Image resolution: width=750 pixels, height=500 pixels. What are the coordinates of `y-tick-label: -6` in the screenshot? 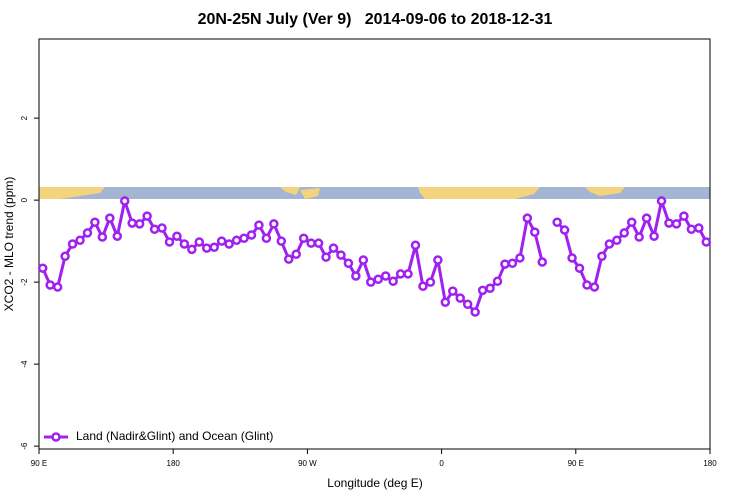 It's located at (24, 446).